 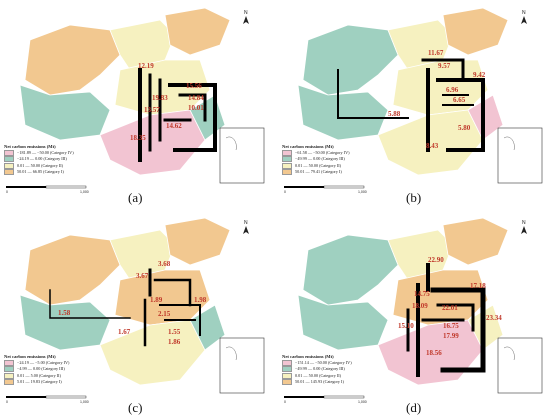 What do you see at coordinates (152, 110) in the screenshot?
I see `flow-label: 13.57` at bounding box center [152, 110].